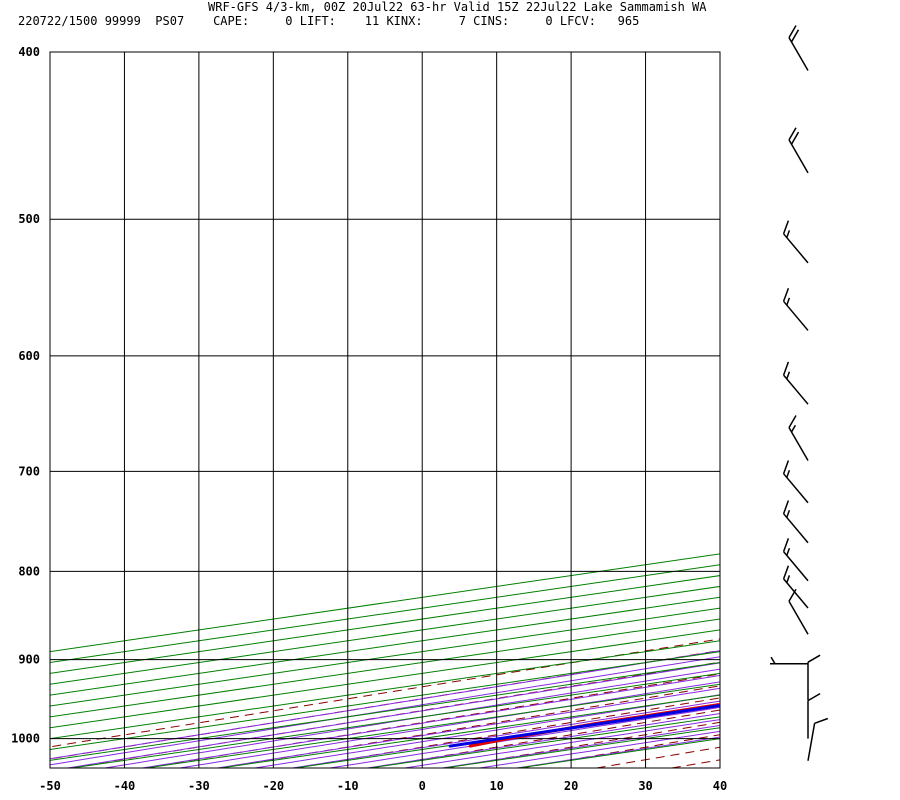  Describe the element at coordinates (29, 471) in the screenshot. I see `y-tick-label: 700` at that location.